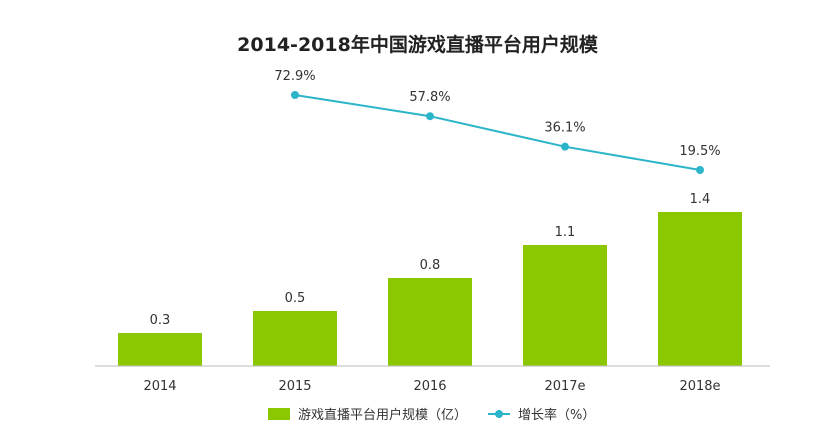  What do you see at coordinates (565, 146) in the screenshot?
I see `growth-point-2017e` at bounding box center [565, 146].